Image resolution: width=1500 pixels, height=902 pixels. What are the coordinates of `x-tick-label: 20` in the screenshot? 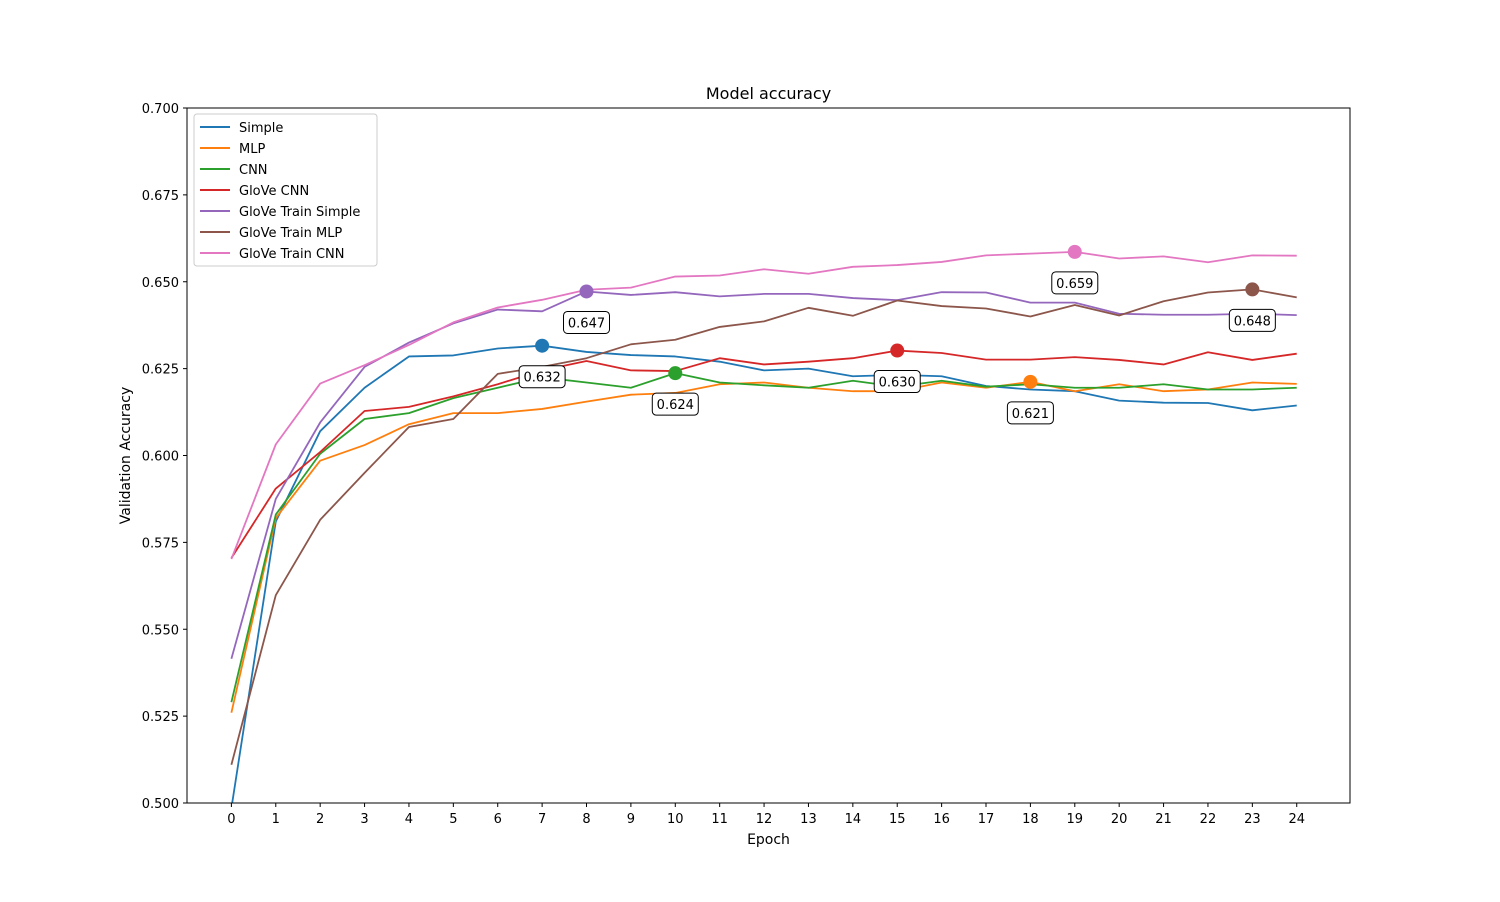 It's located at (1119, 819).